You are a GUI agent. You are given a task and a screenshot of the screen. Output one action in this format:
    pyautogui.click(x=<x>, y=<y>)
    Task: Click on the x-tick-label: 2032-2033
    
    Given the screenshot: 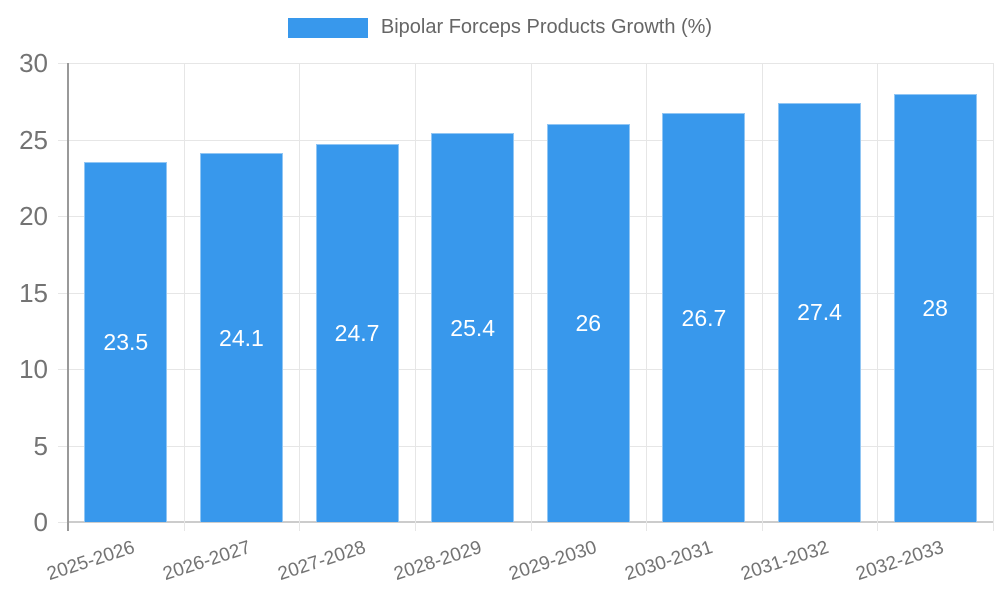 What is the action you would take?
    pyautogui.click(x=900, y=561)
    